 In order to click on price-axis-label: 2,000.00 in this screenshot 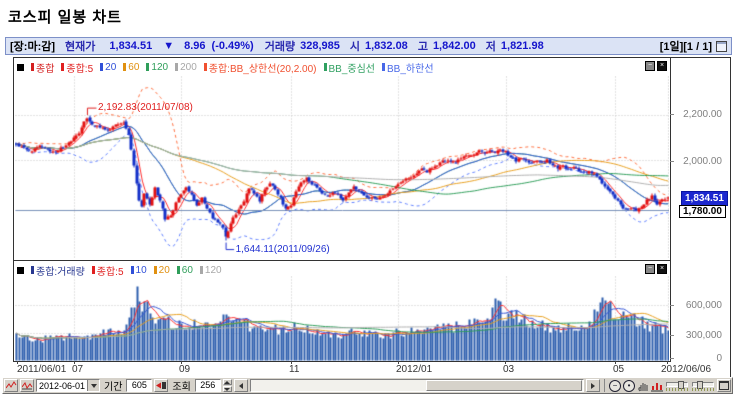, I will do `click(702, 161)`.